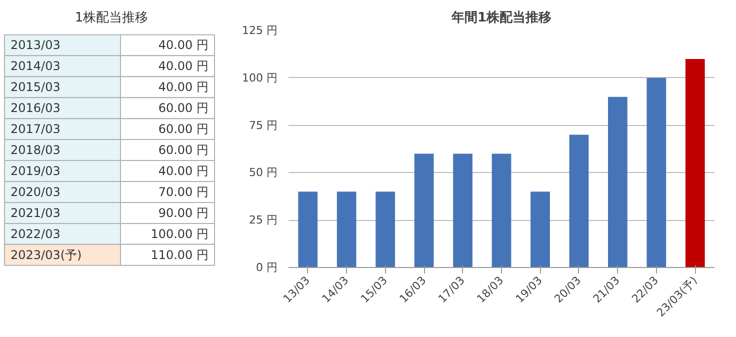  I want to click on text: 1株配当推移, so click(111, 18).